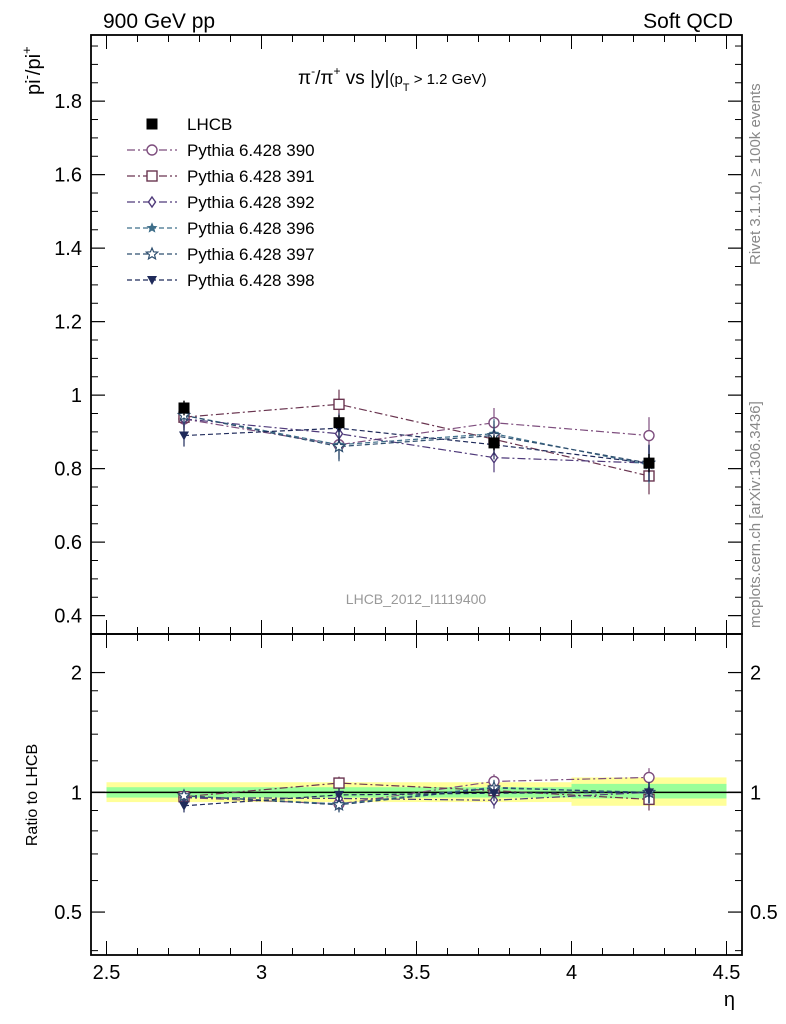 The height and width of the screenshot is (1024, 786). What do you see at coordinates (251, 254) in the screenshot?
I see `legend-label: Pythia 6.428 397` at bounding box center [251, 254].